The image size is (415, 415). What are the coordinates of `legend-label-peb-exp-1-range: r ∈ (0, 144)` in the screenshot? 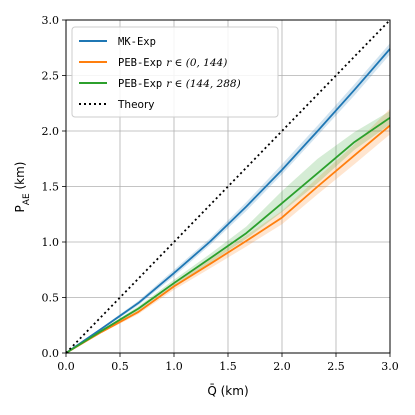 It's located at (196, 63).